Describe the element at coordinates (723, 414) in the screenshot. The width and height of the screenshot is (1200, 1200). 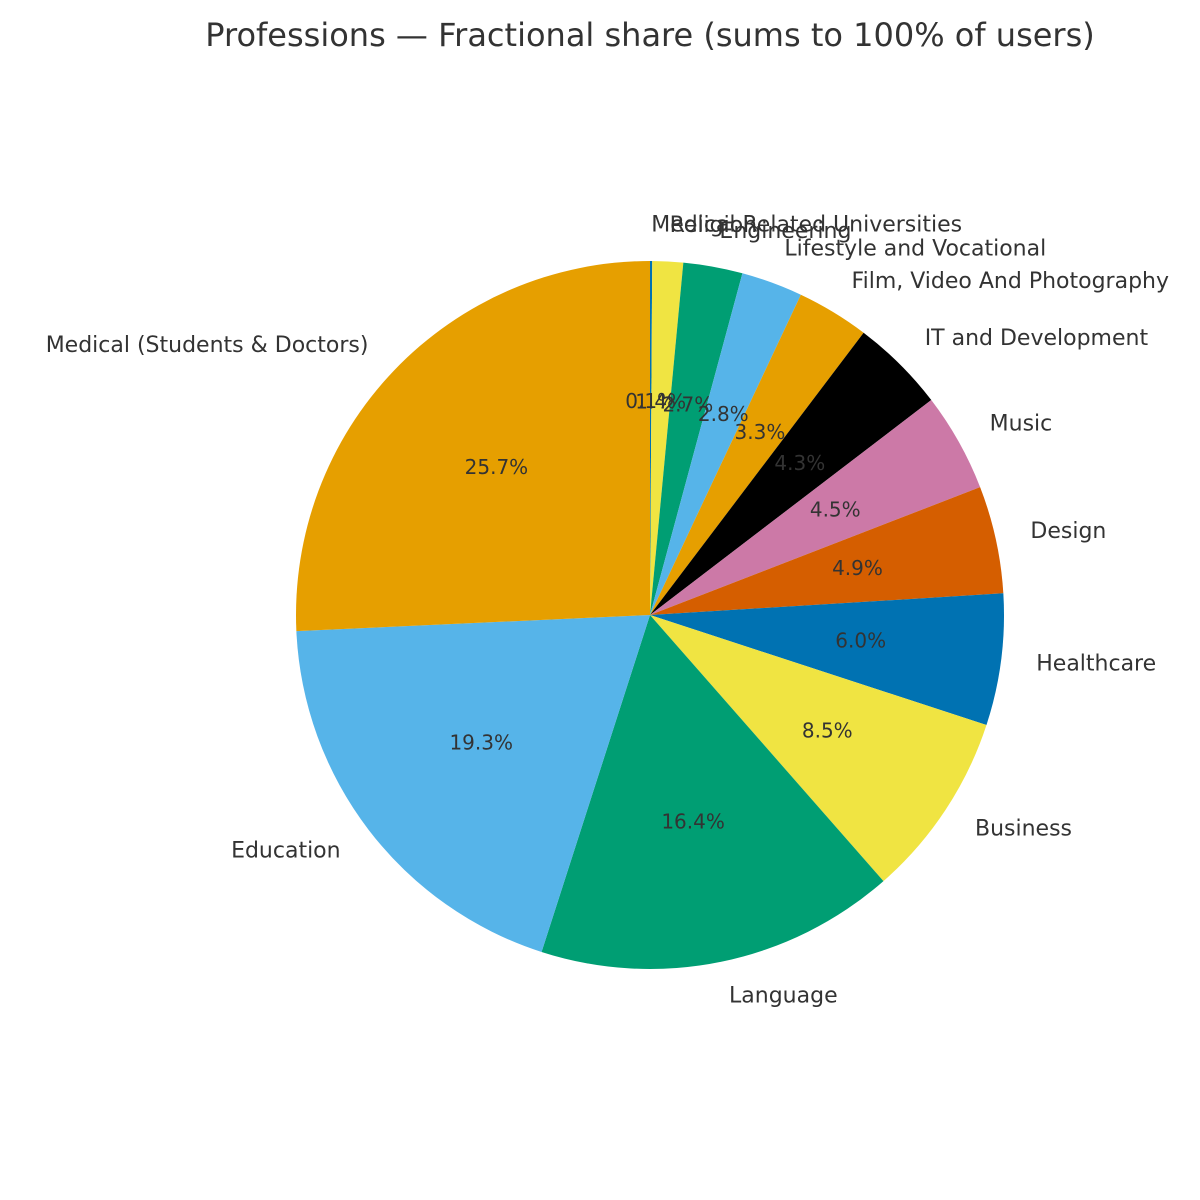
I see `percent-label: 2.8%` at that location.